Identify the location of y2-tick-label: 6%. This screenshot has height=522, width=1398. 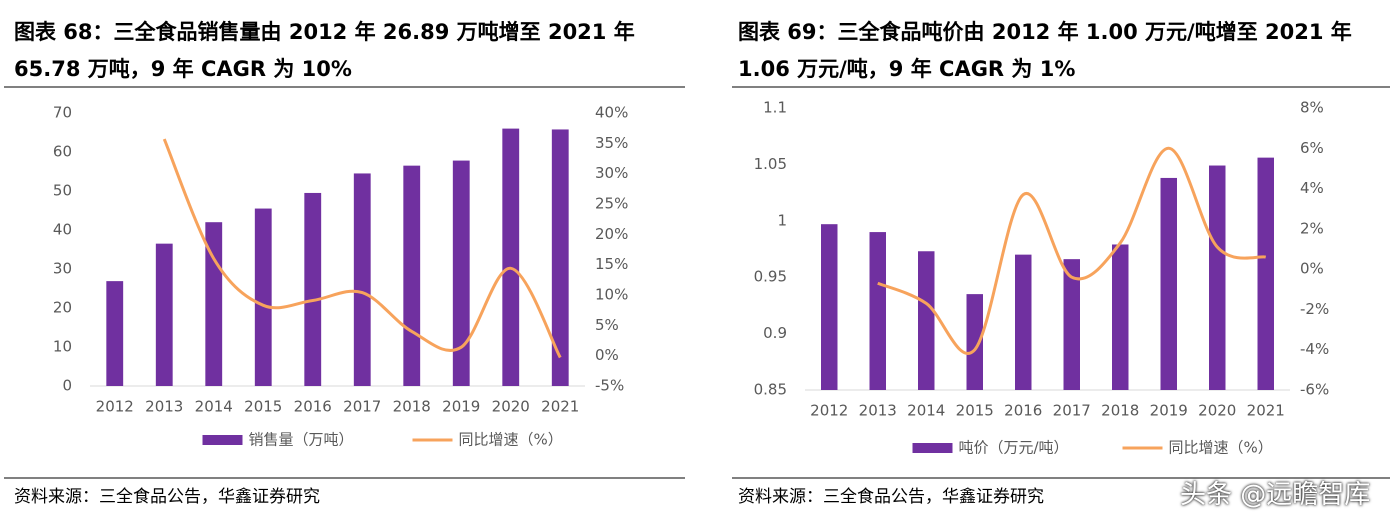
(1312, 148).